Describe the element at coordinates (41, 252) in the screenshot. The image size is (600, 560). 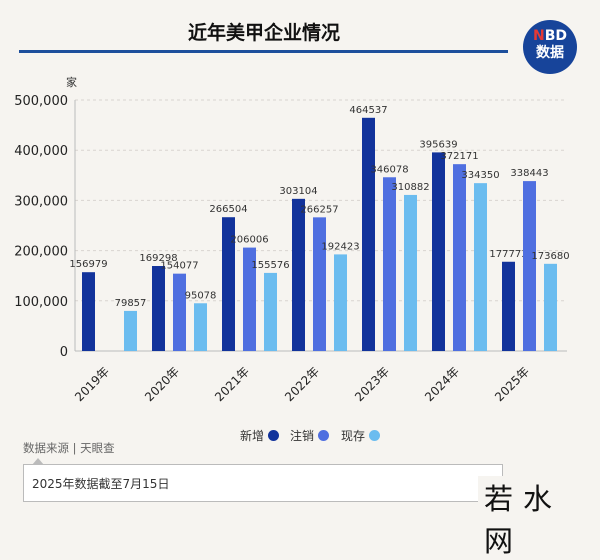
I see `y-tick-label: 200,000` at that location.